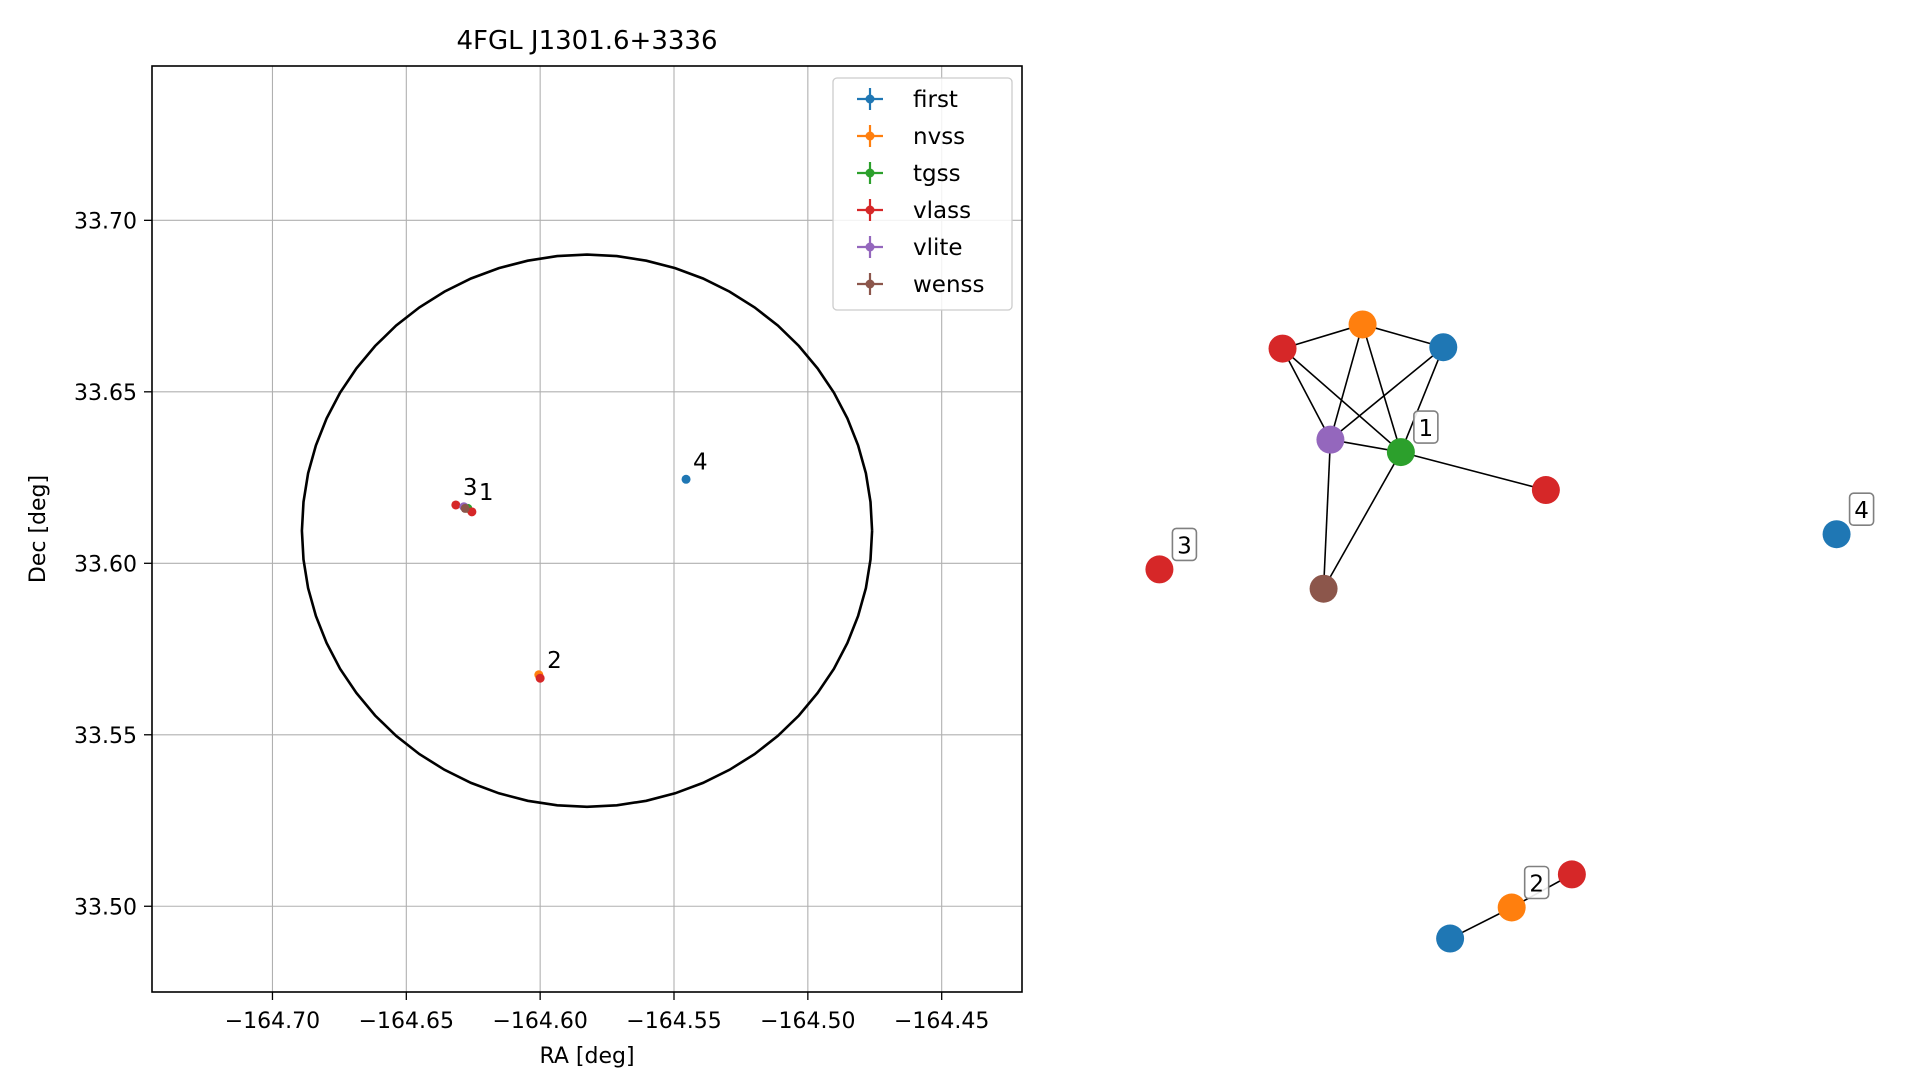  What do you see at coordinates (587, 41) in the screenshot?
I see `chart-title: 4FGL J1301.6+3336` at bounding box center [587, 41].